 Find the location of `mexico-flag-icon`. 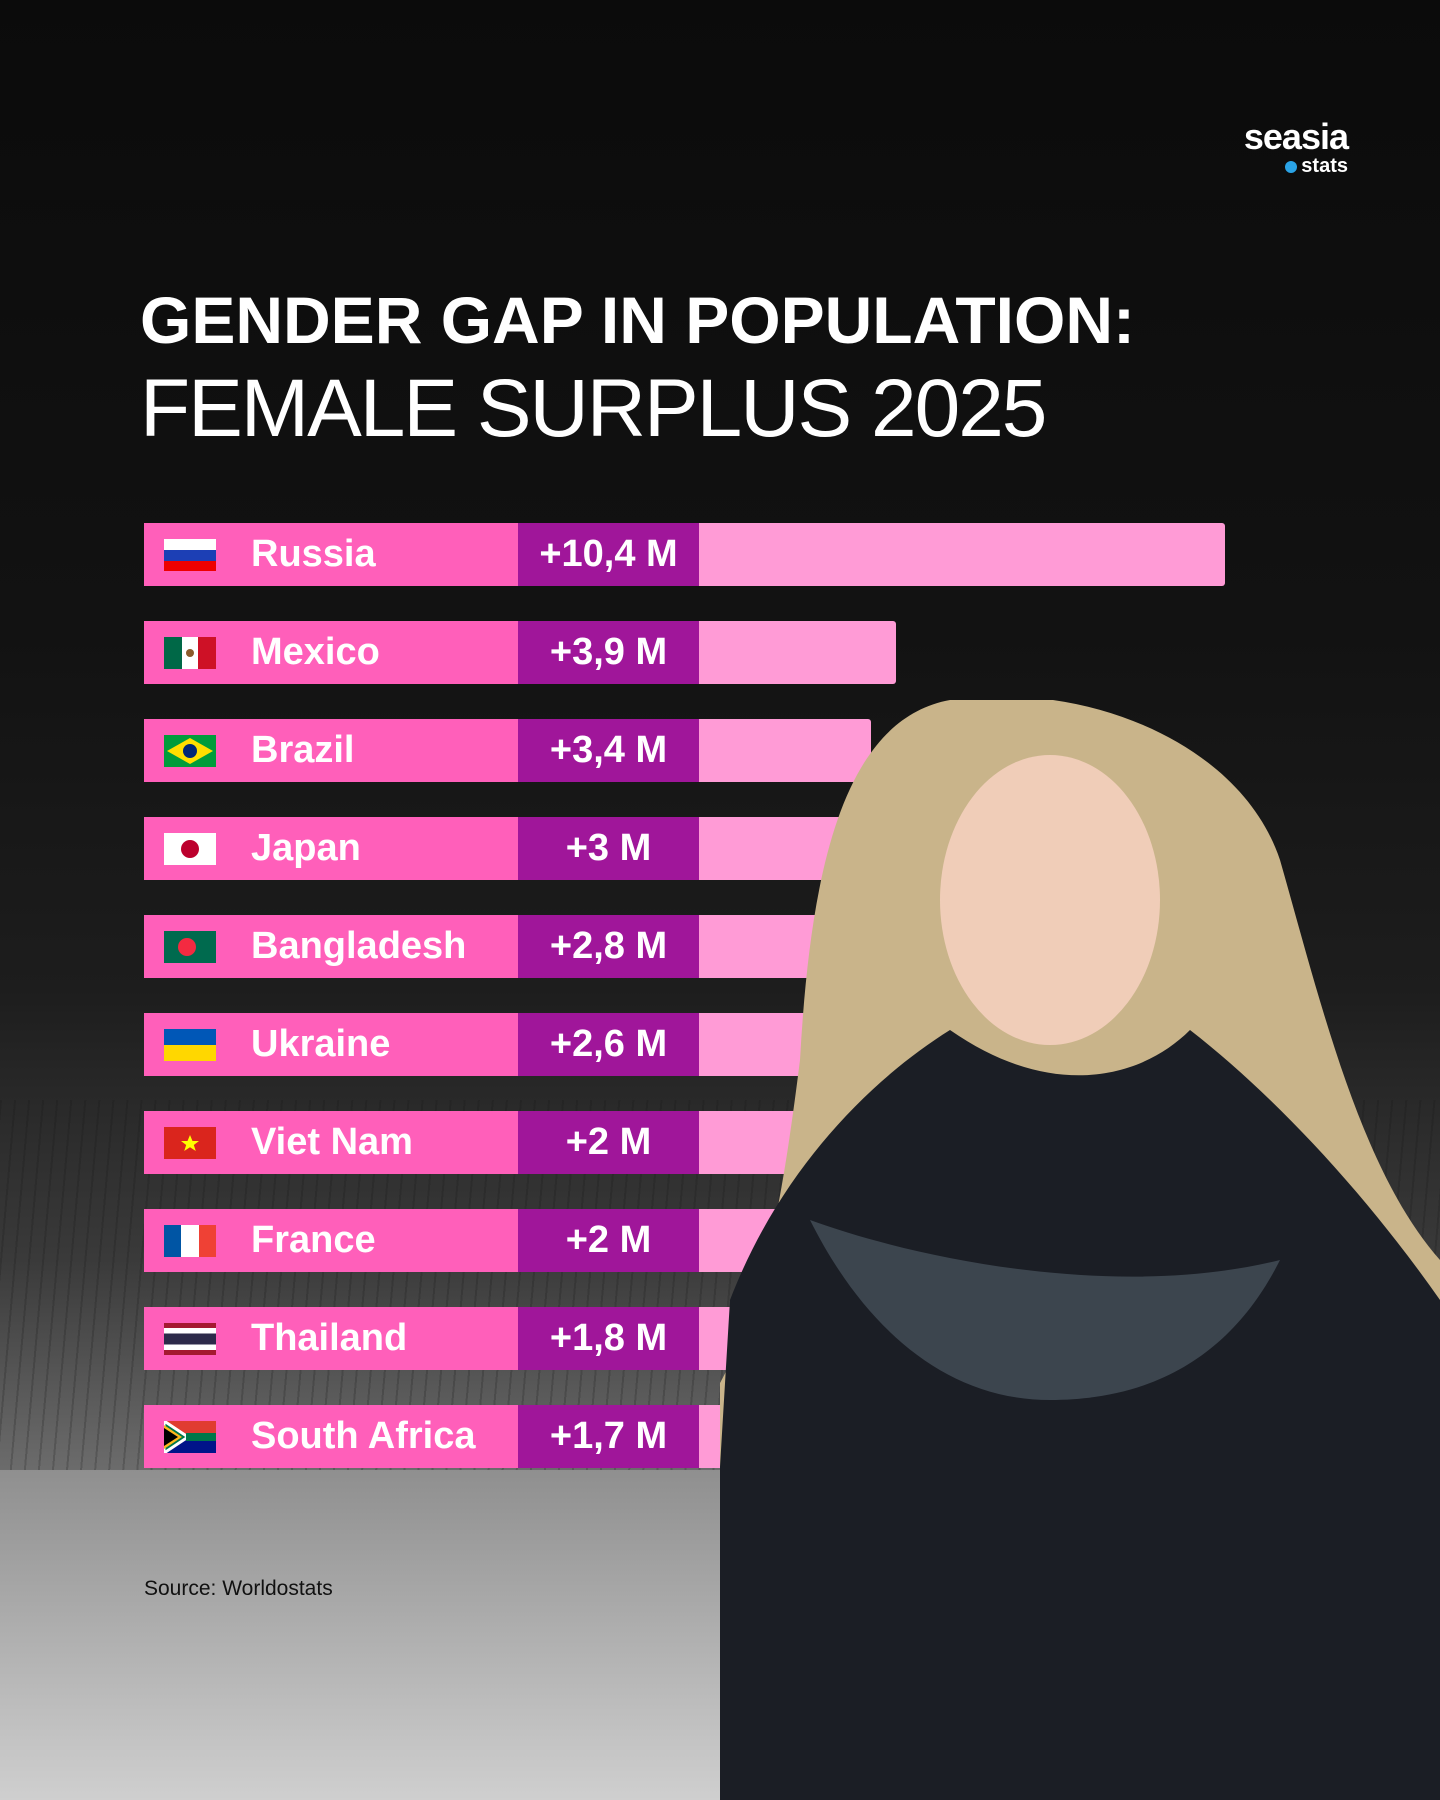

mexico-flag-icon is located at coordinates (190, 653).